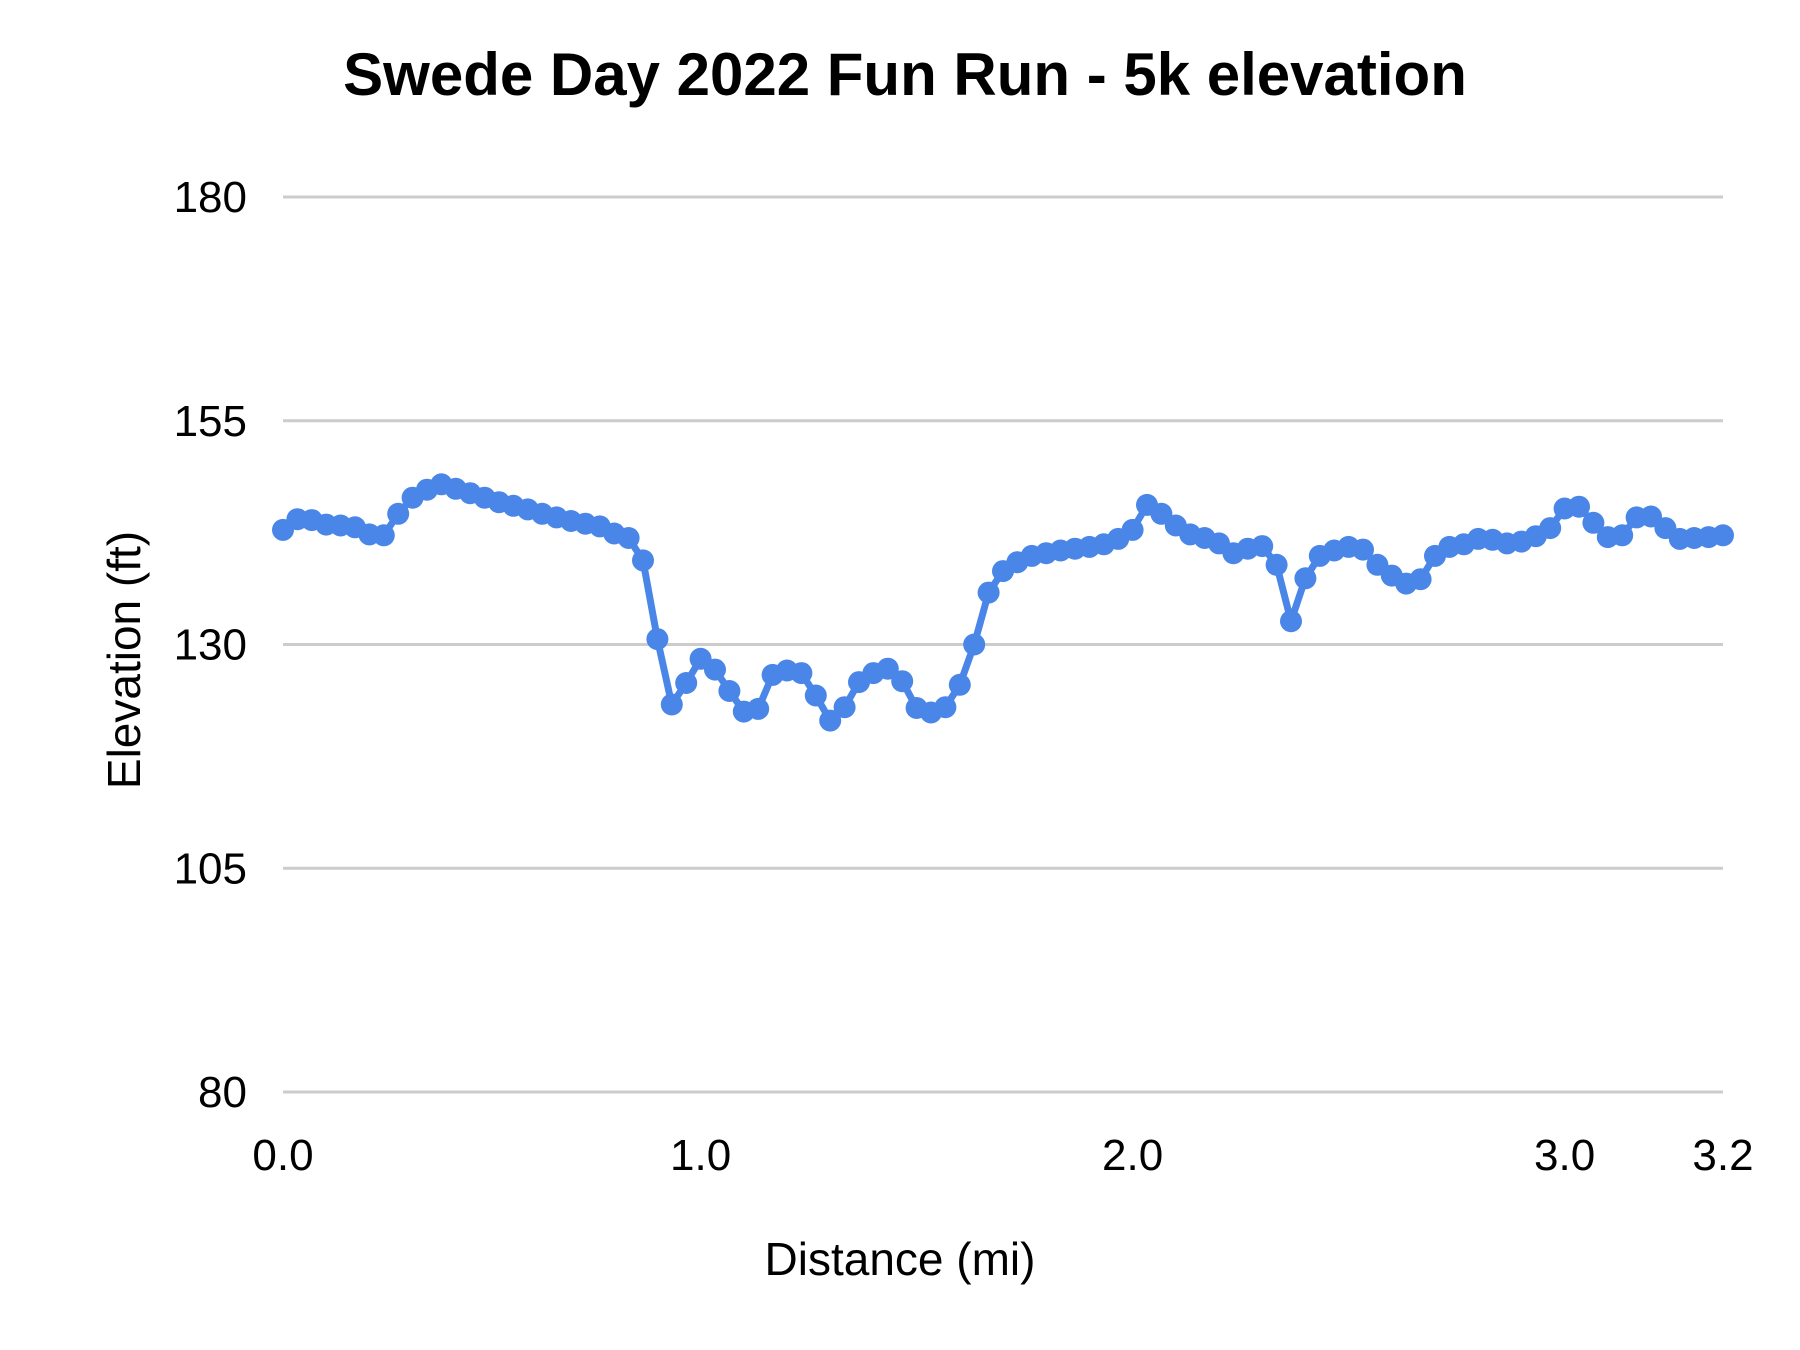 The height and width of the screenshot is (1350, 1800). Describe the element at coordinates (700, 1155) in the screenshot. I see `x-tick-label: 1.0` at that location.